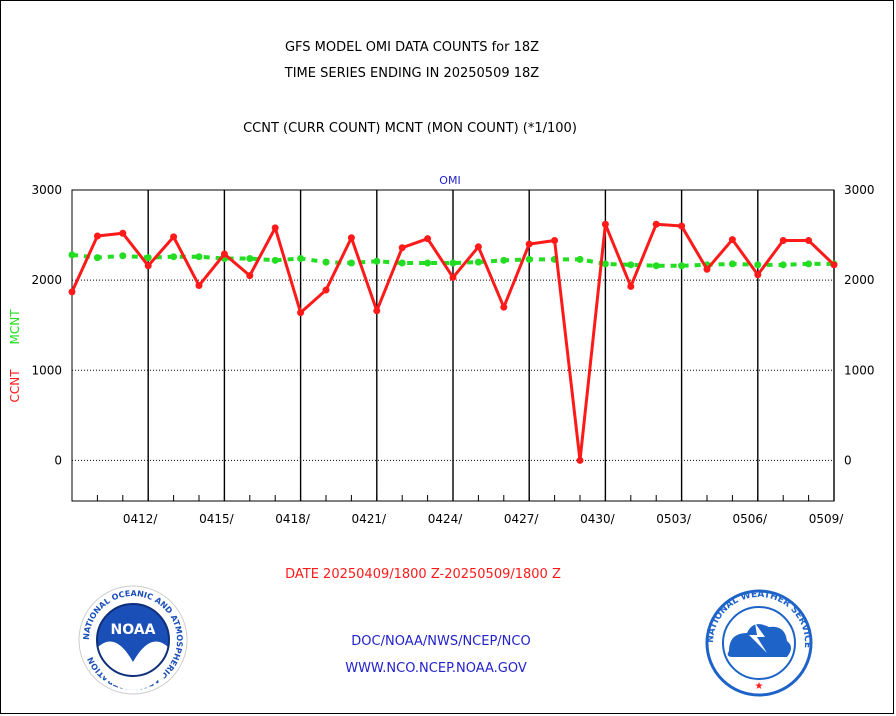 The image size is (896, 716). I want to click on x-tick-label: 0427/, so click(522, 519).